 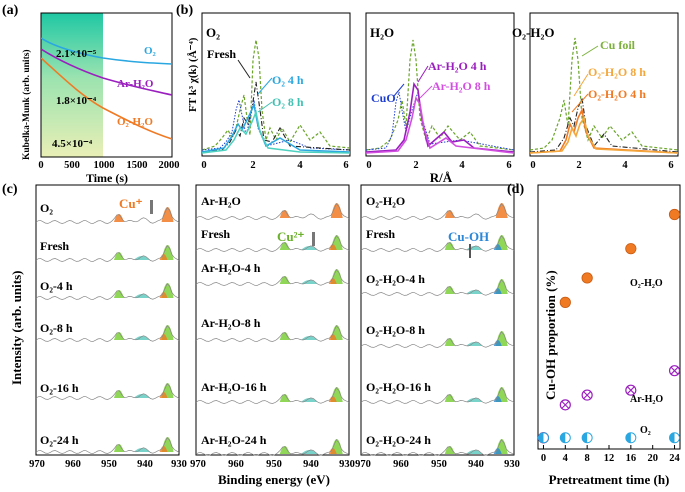 What do you see at coordinates (311, 464) in the screenshot?
I see `c2-xtick-940: 940` at bounding box center [311, 464].